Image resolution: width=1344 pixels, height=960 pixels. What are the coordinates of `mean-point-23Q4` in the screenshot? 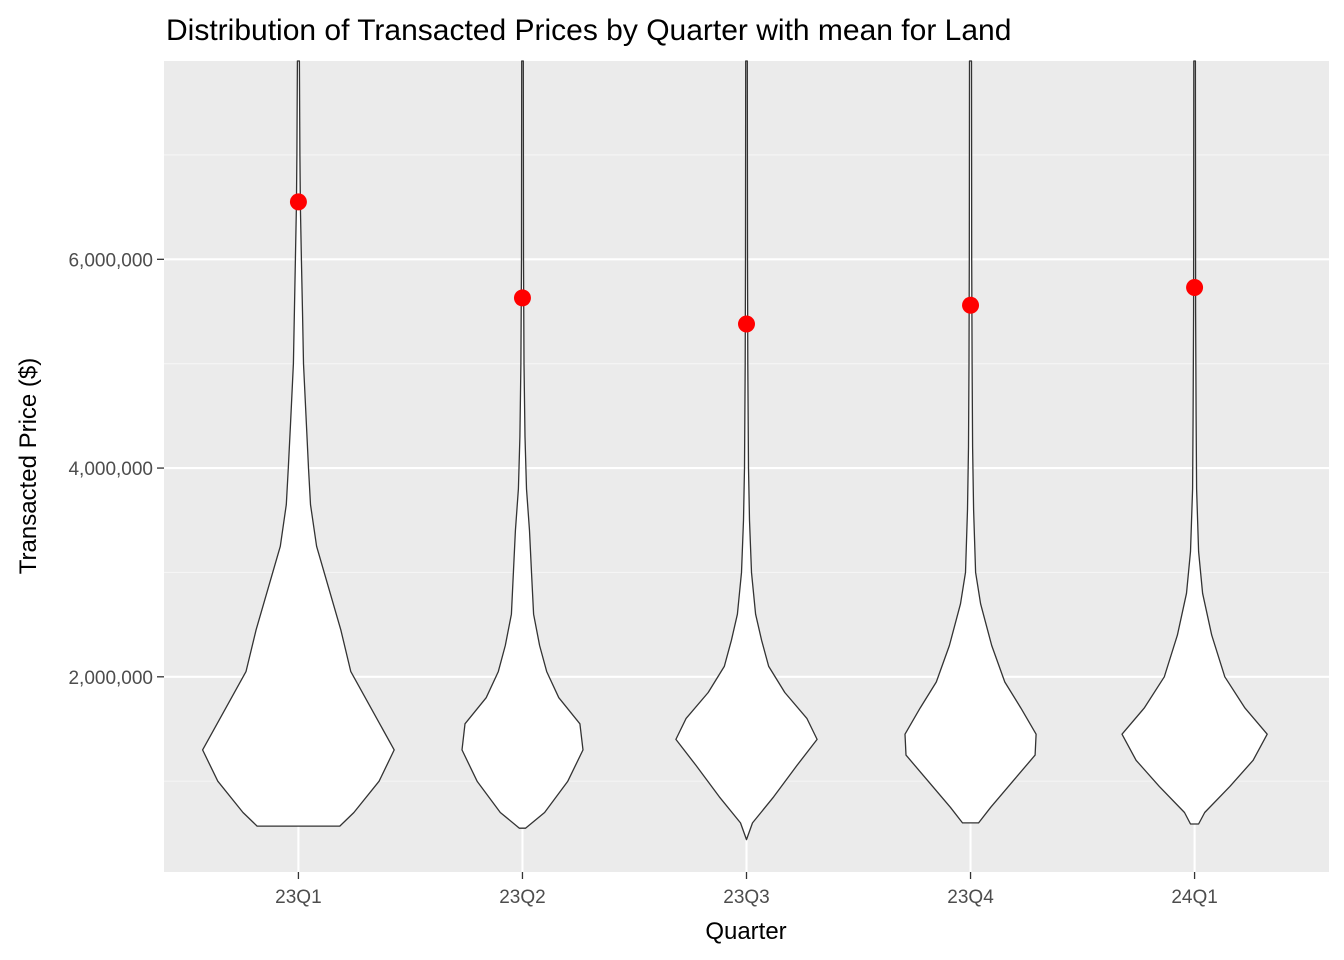 It's located at (971, 305).